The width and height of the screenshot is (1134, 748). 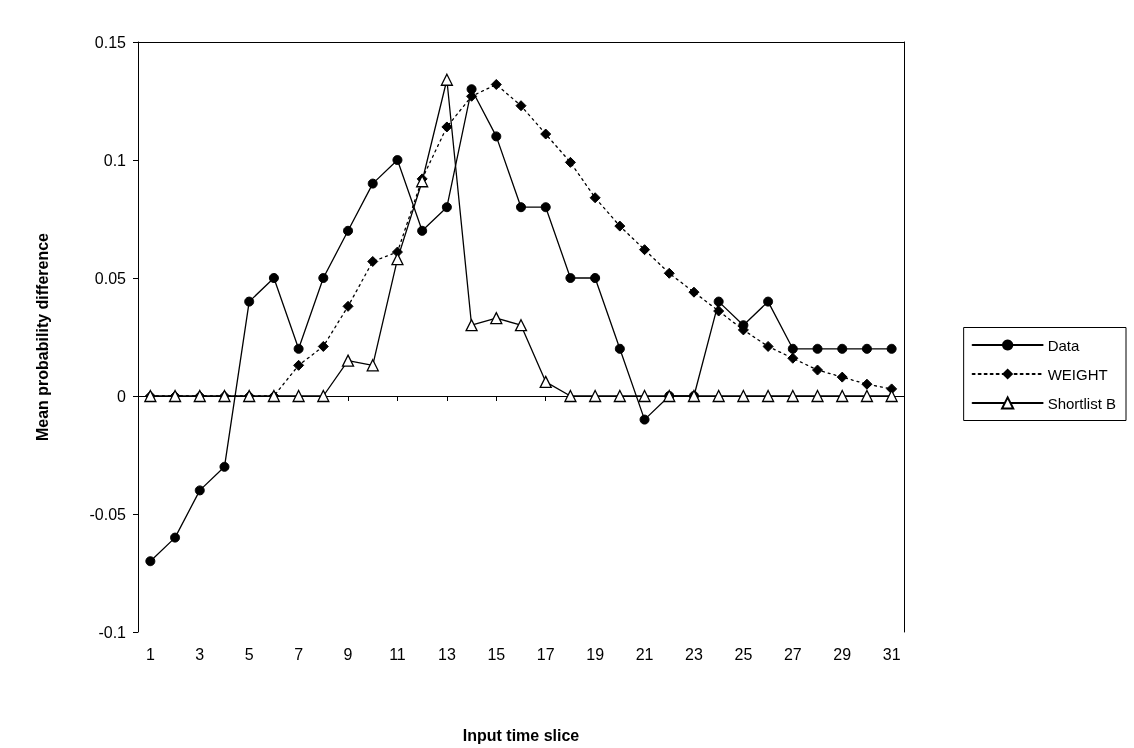 What do you see at coordinates (200, 654) in the screenshot?
I see `x-tick-label: 3` at bounding box center [200, 654].